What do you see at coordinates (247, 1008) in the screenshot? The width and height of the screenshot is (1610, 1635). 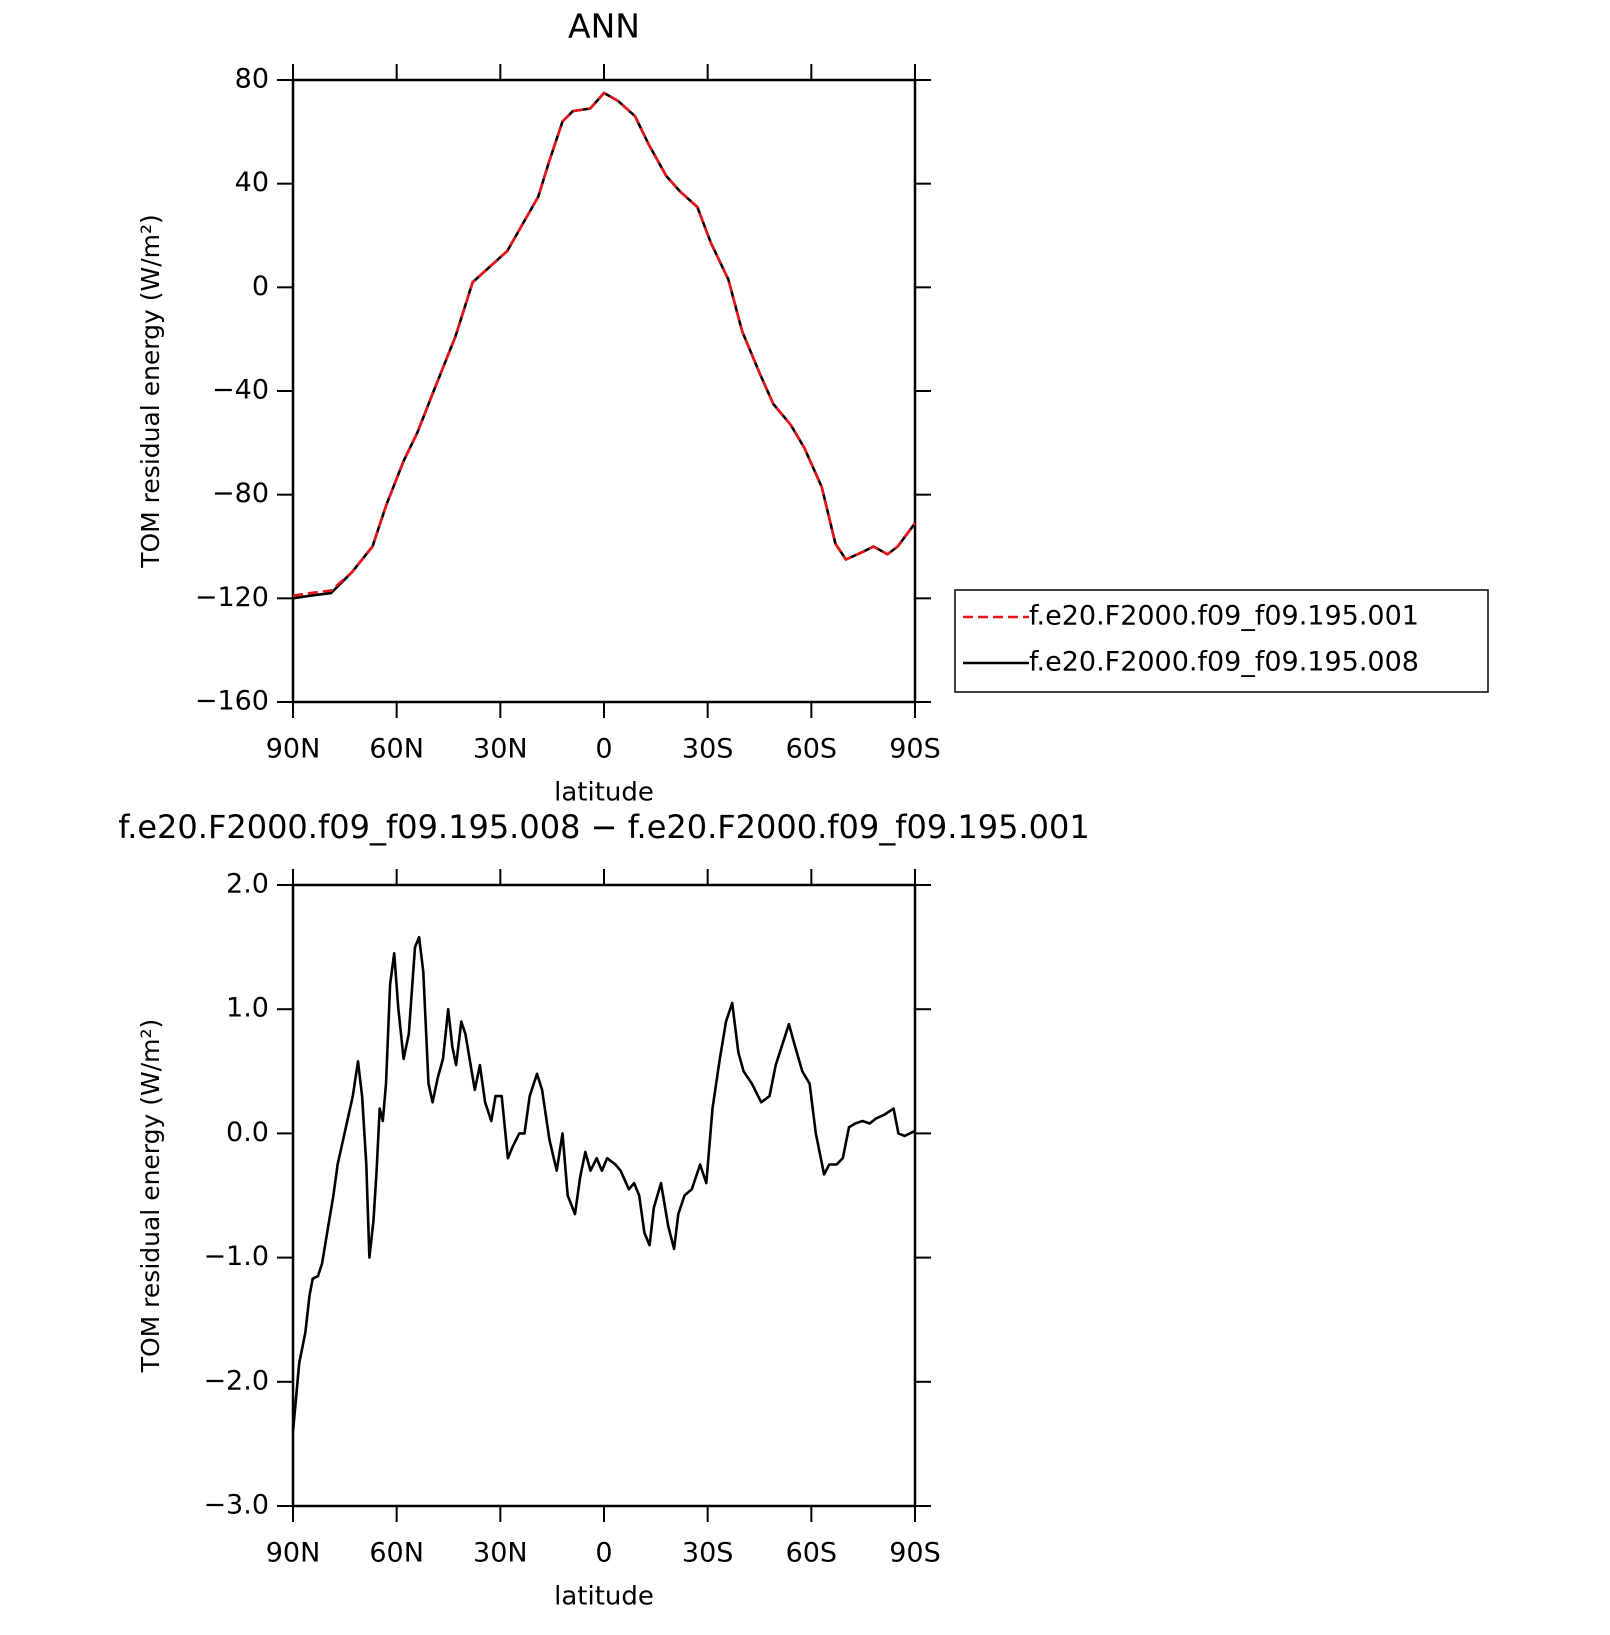 I see `y-tick-label: 1.0` at bounding box center [247, 1008].